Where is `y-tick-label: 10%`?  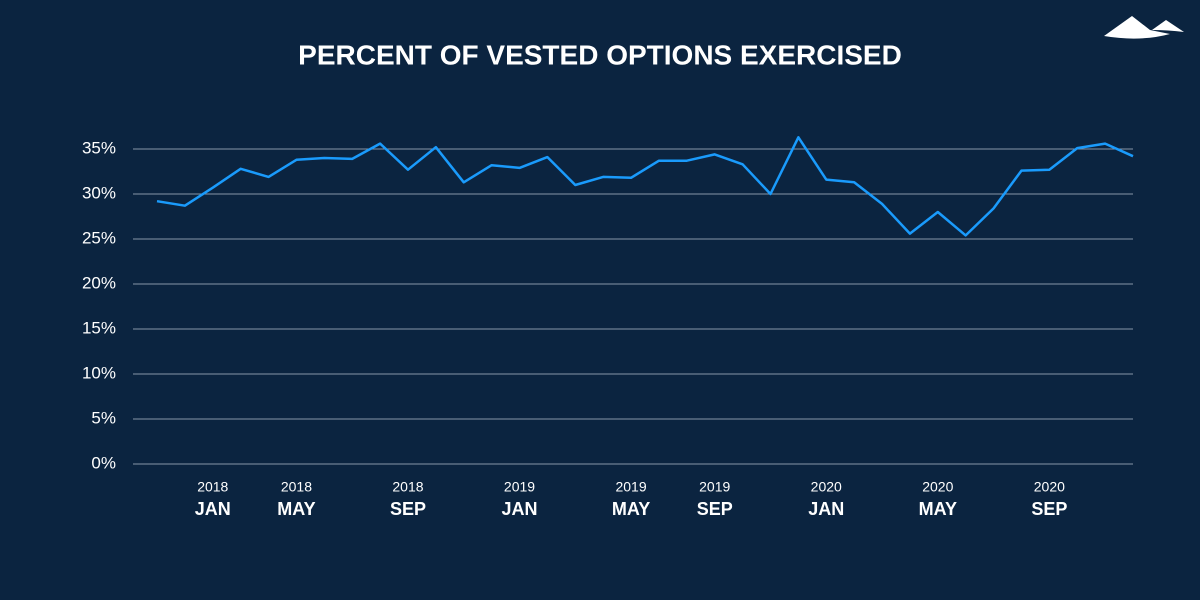 y-tick-label: 10% is located at coordinates (99, 372).